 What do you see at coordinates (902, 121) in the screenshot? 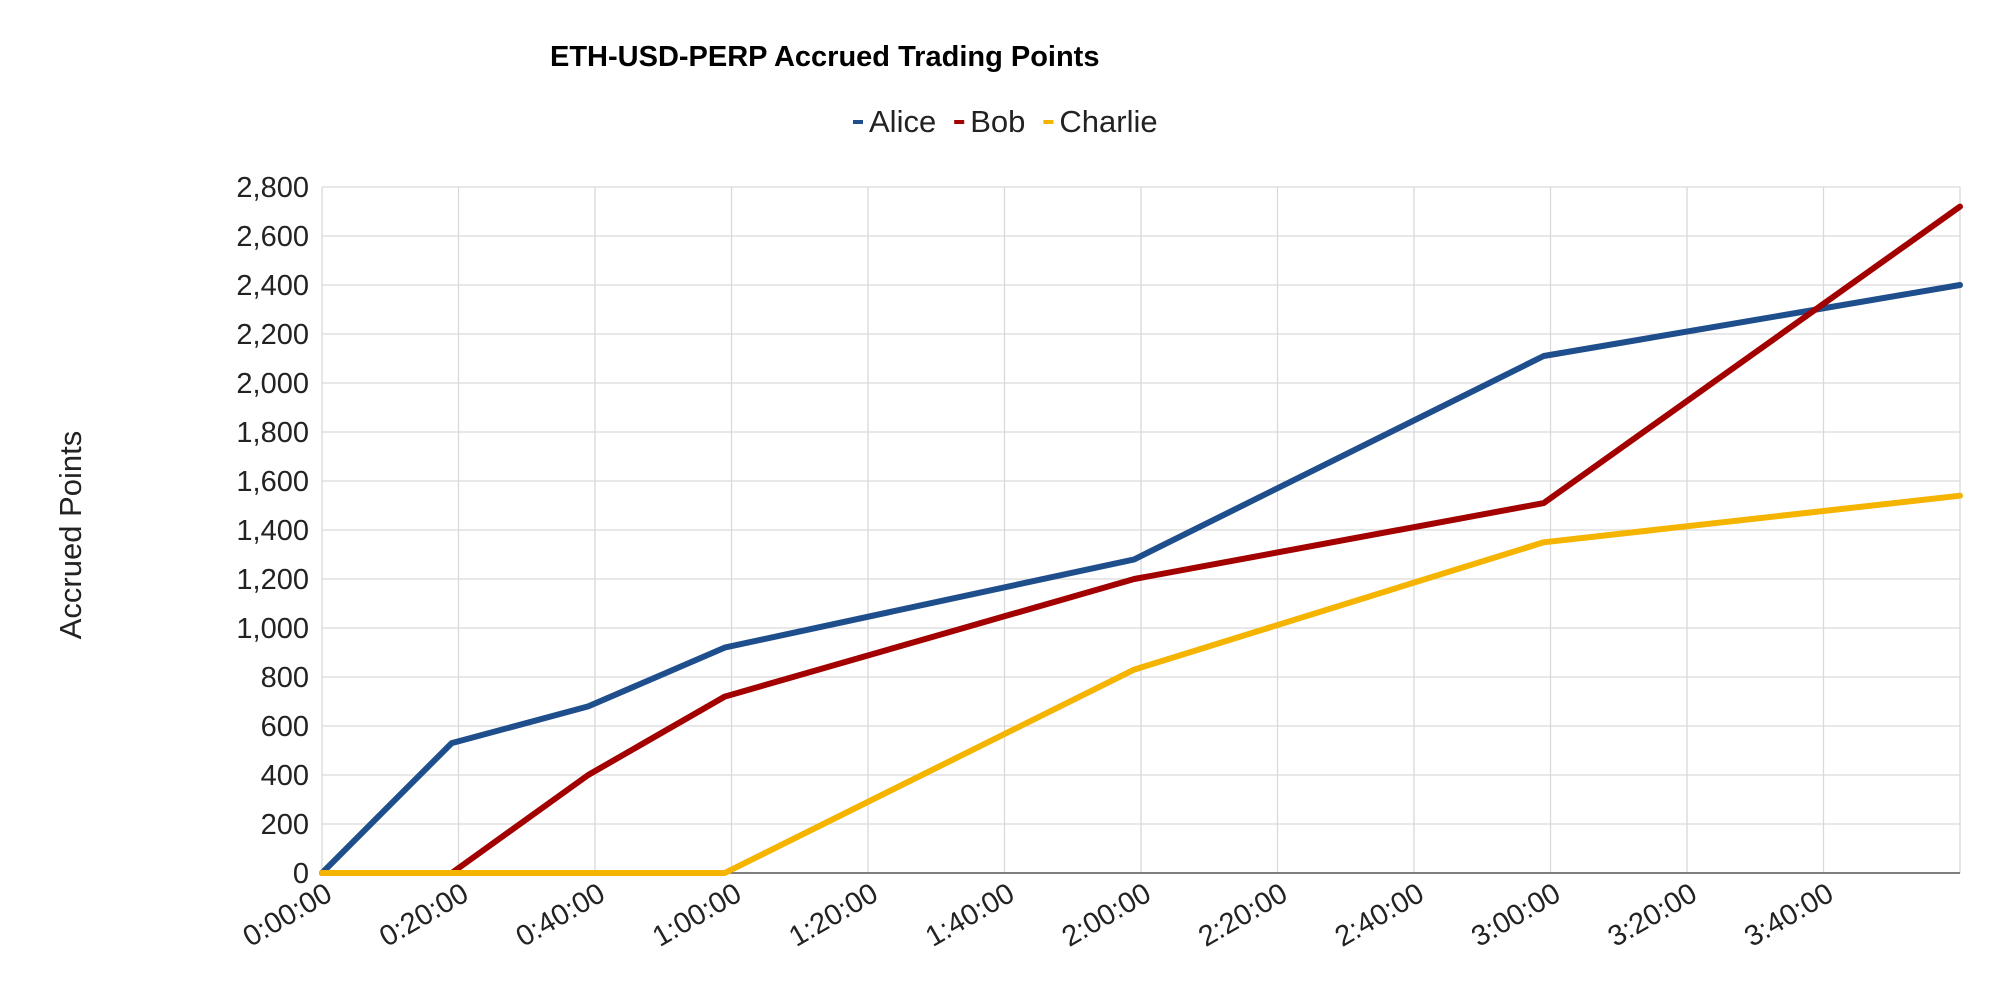
I see `legend-label-alice: Alice` at bounding box center [902, 121].